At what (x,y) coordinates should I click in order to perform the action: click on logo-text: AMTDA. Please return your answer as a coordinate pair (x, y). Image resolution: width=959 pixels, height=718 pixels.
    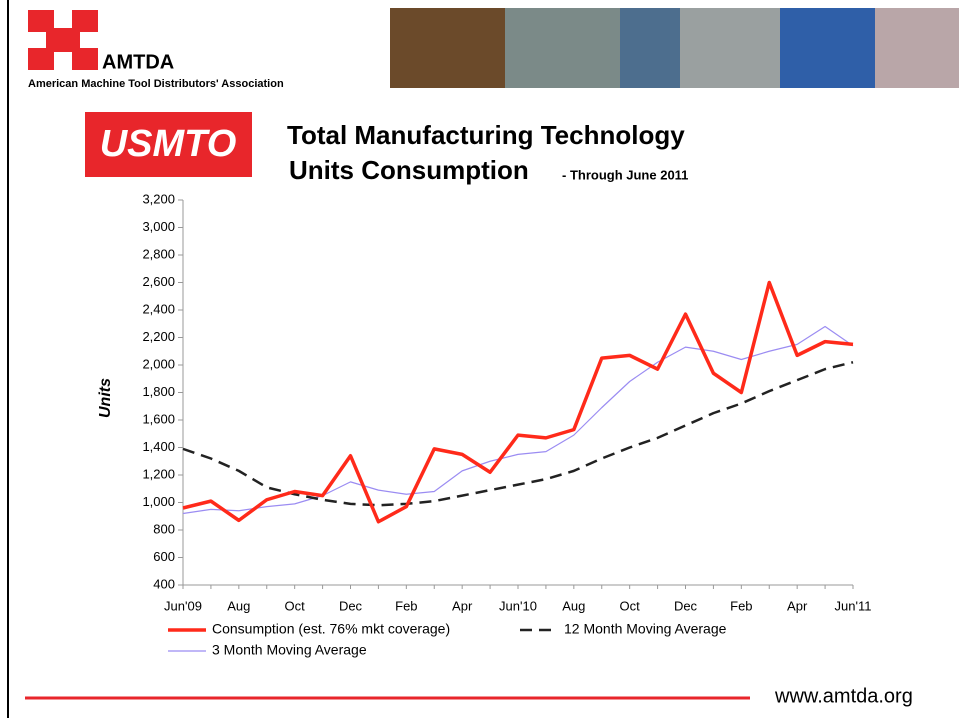
    Looking at the image, I should click on (138, 62).